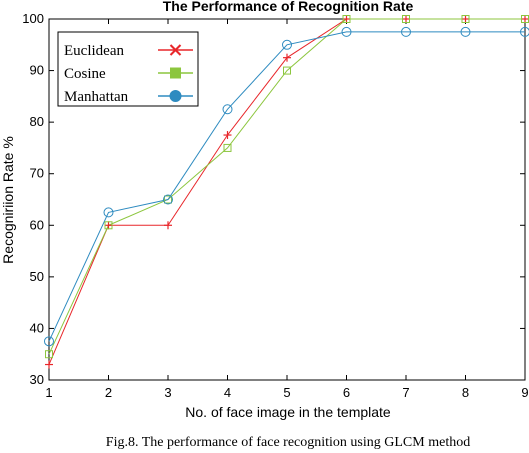  Describe the element at coordinates (175, 50) in the screenshot. I see `legend-marker-euclidean` at that location.